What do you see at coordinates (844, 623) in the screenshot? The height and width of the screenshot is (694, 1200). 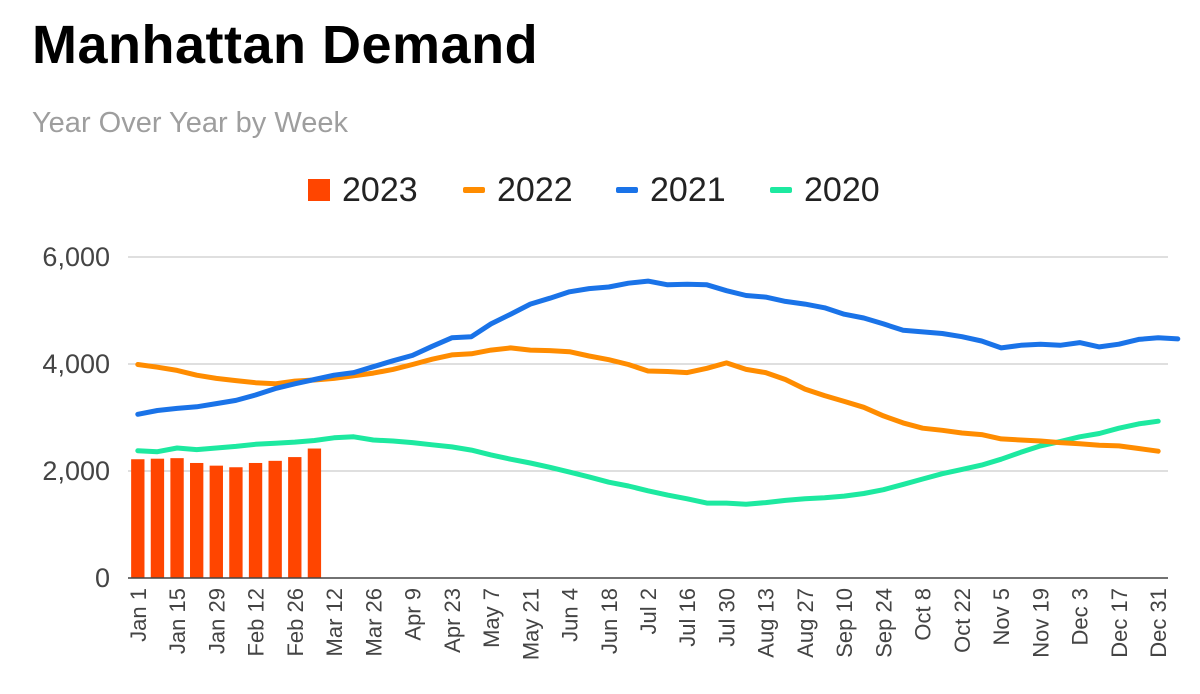 I see `x-tick-label: Sep 10` at bounding box center [844, 623].